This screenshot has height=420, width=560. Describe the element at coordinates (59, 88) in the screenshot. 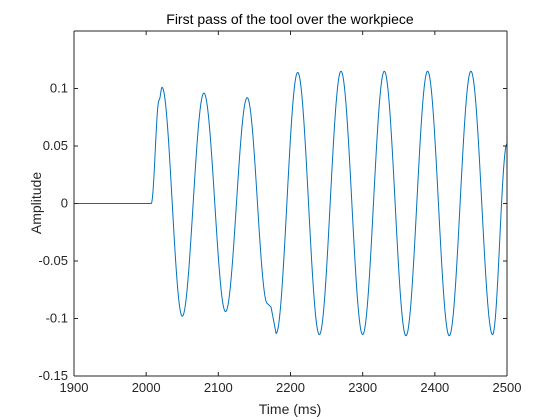

I see `y-tick-label: 0.1` at that location.